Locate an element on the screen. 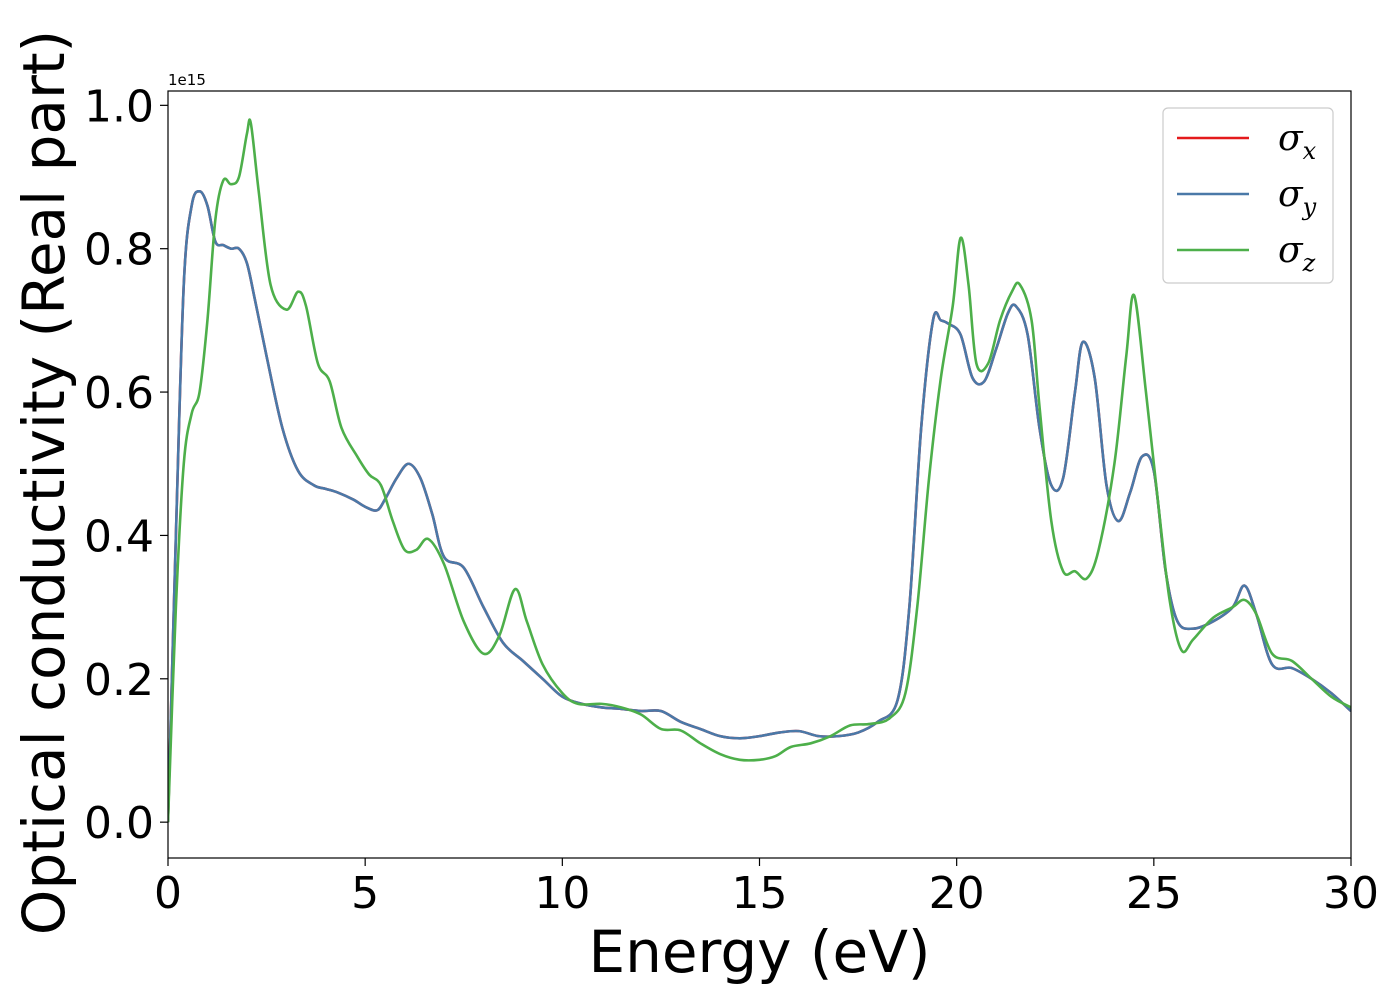  x-tick-label: 20 is located at coordinates (957, 893).